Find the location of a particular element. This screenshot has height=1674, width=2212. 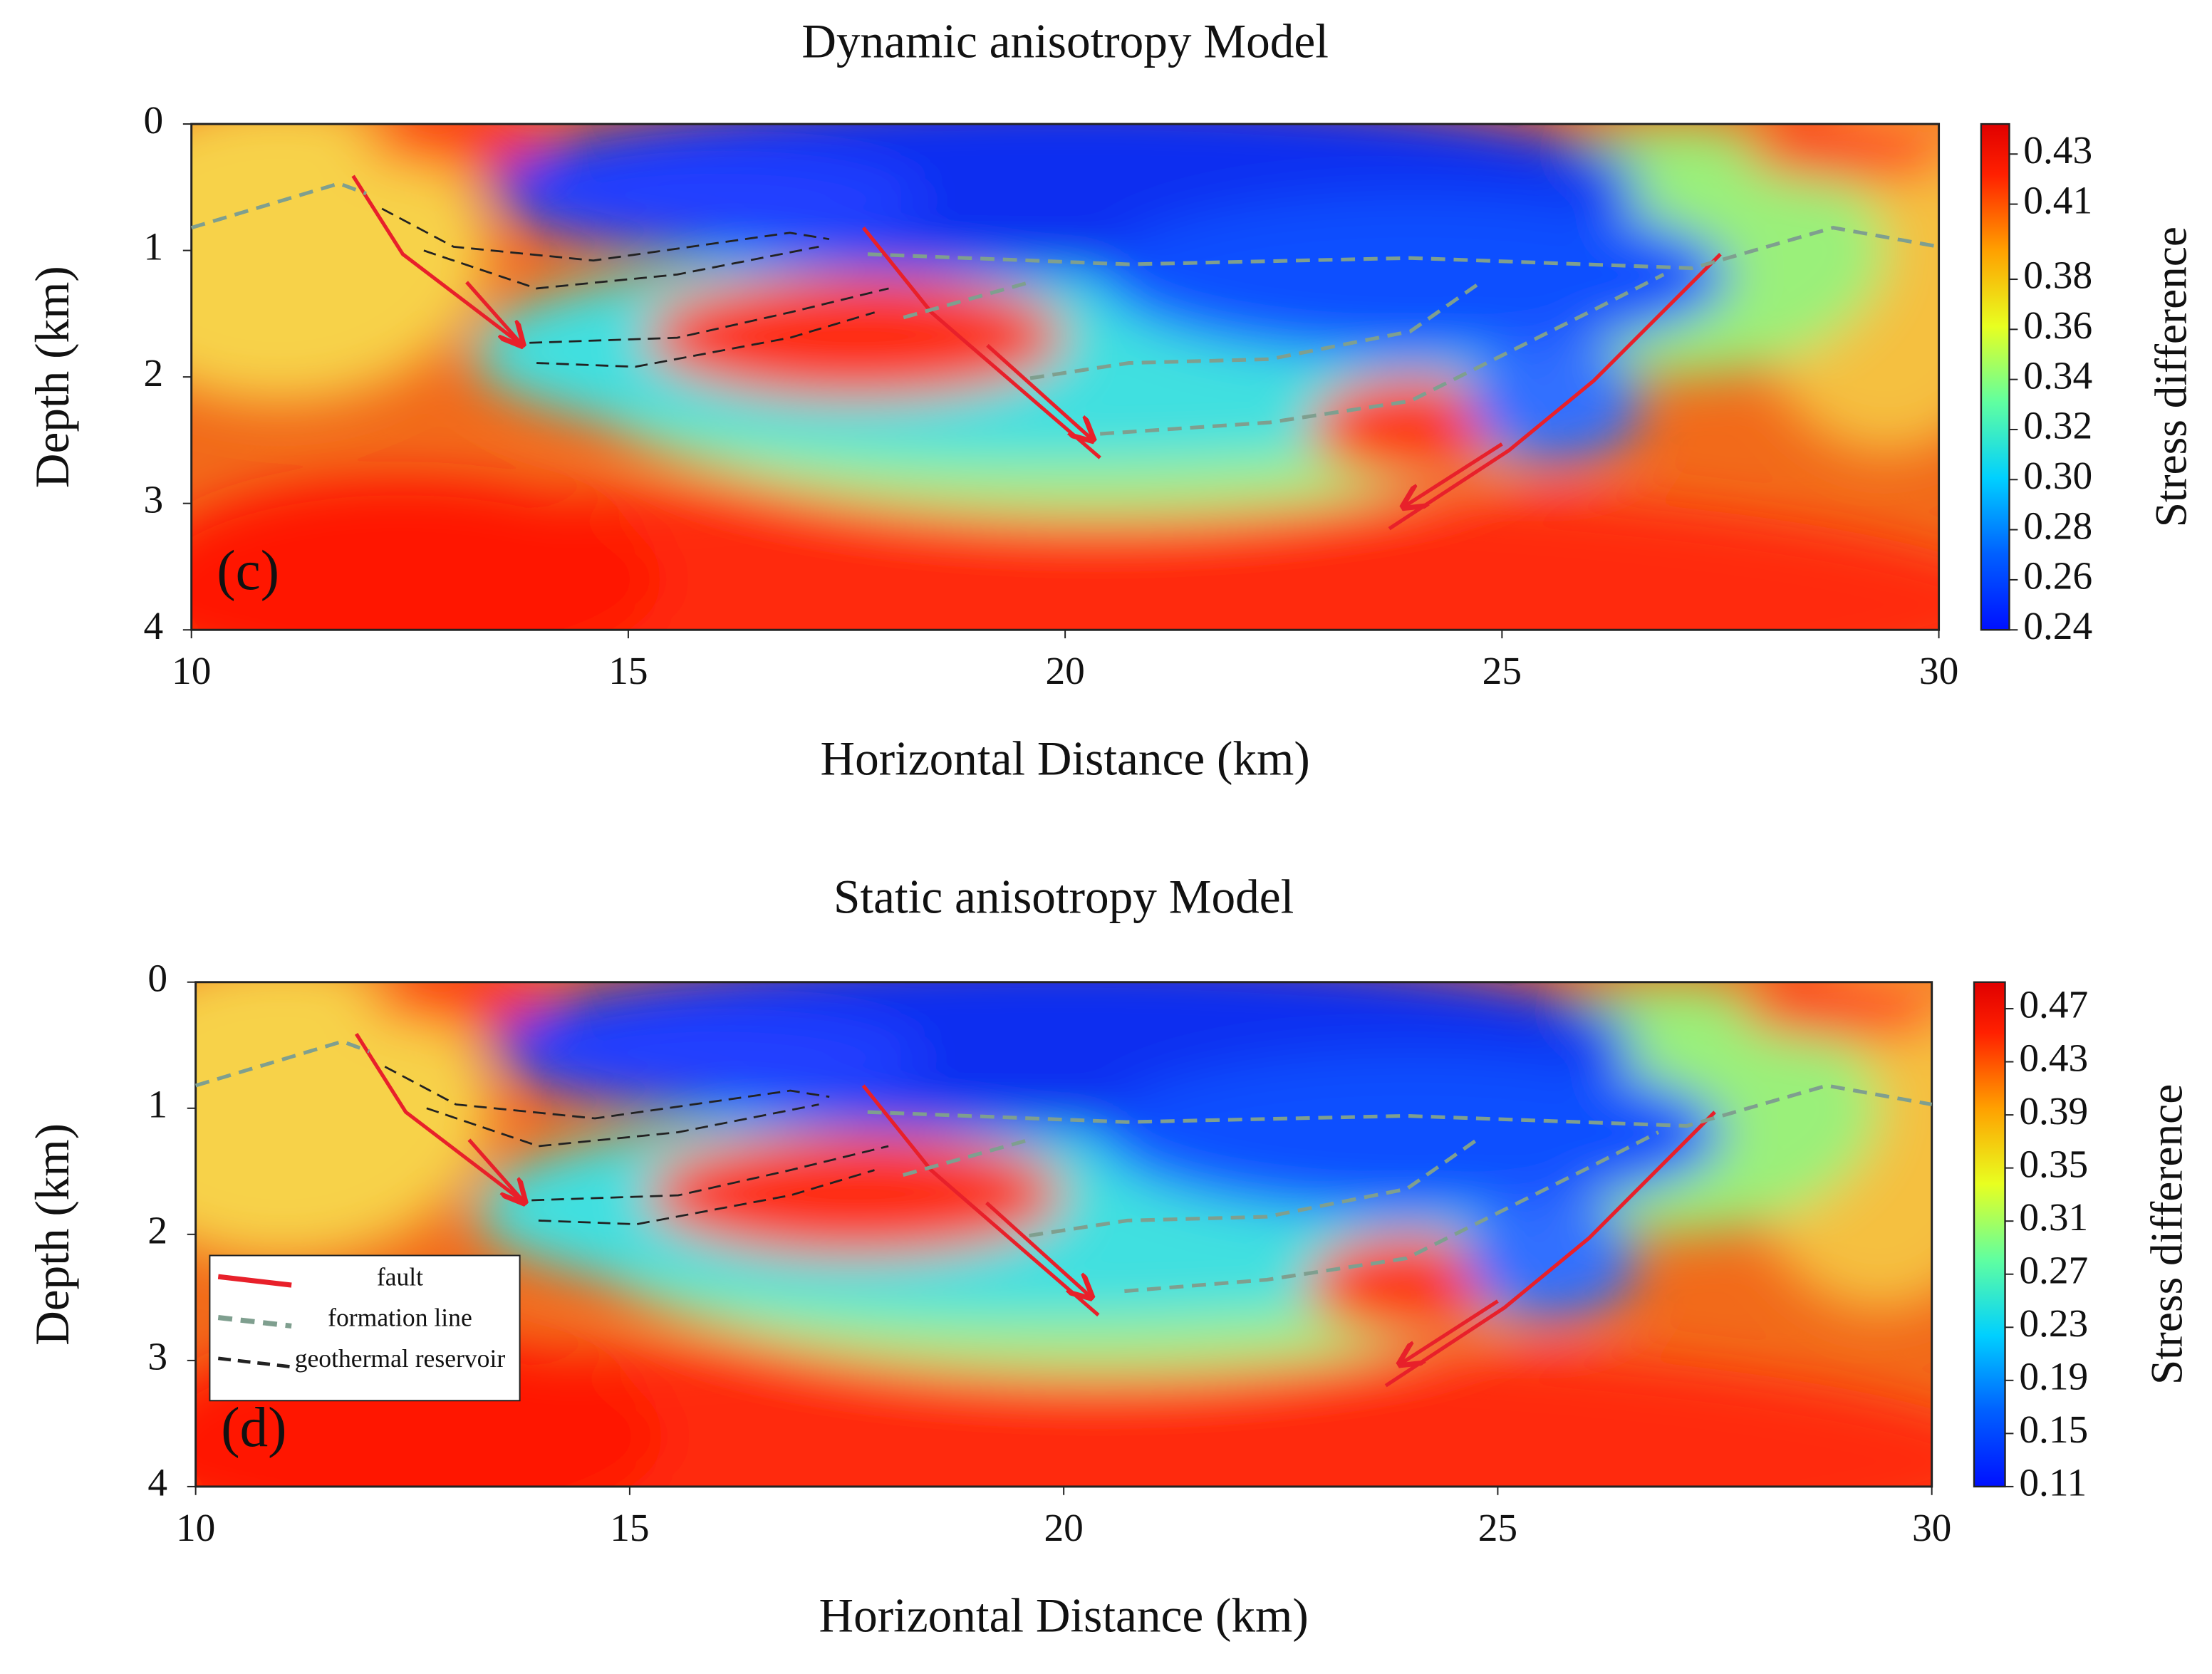

legend-label: fault is located at coordinates (400, 1277).